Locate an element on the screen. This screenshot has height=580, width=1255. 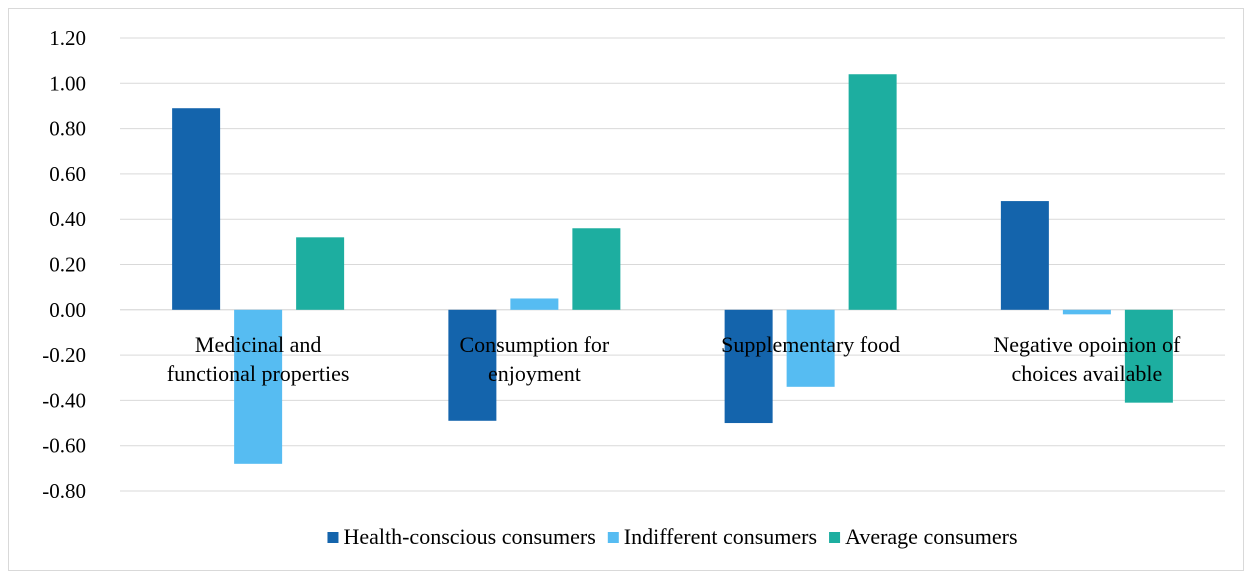
legend-item: Average consumers is located at coordinates (923, 536).